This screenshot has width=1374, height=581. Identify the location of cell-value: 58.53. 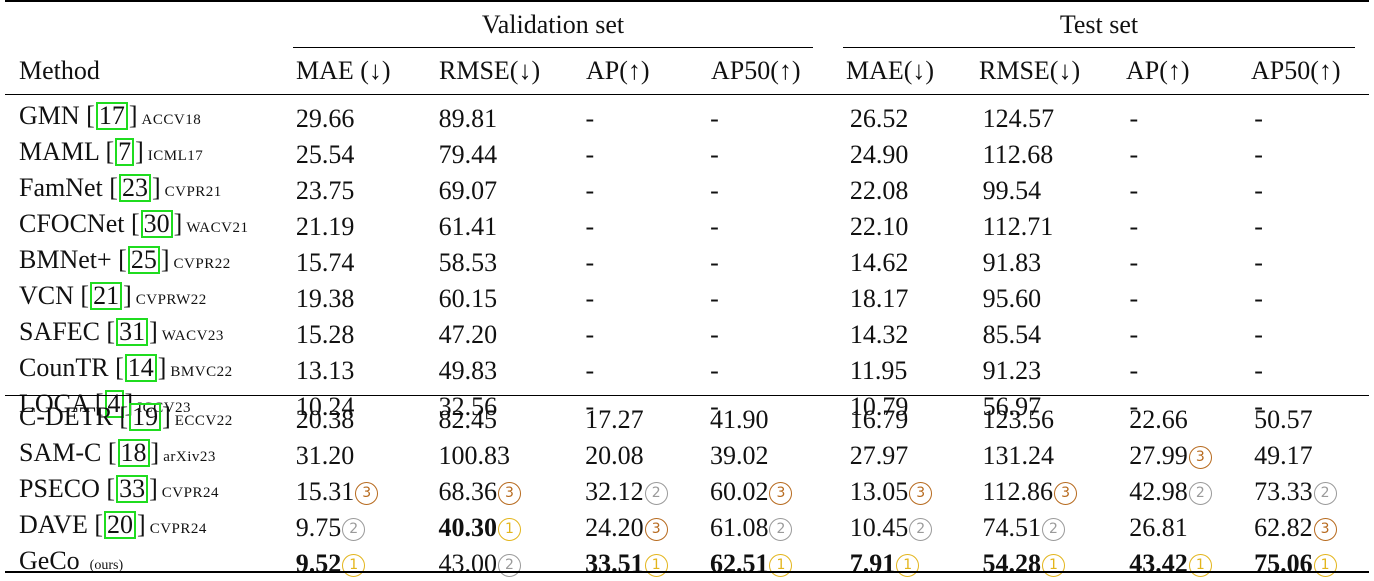
(468, 262).